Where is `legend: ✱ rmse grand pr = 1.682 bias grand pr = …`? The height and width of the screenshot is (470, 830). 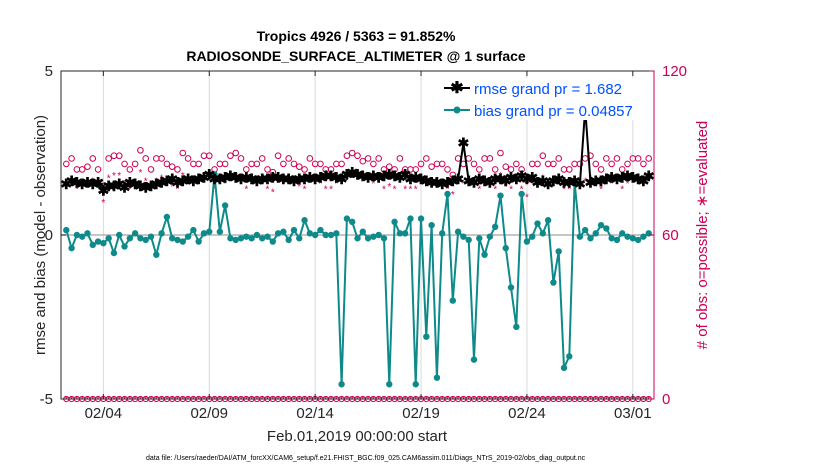
legend: ✱ rmse grand pr = 1.682 bias grand pr = … is located at coordinates (543, 99).